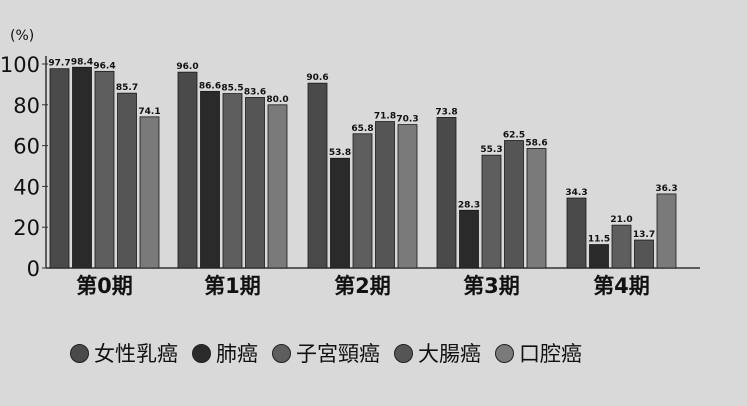 The image size is (747, 406). I want to click on legend: 女性乳癌 肺癌 子宮頸癌 大腸癌 口腔癌, so click(326, 353).